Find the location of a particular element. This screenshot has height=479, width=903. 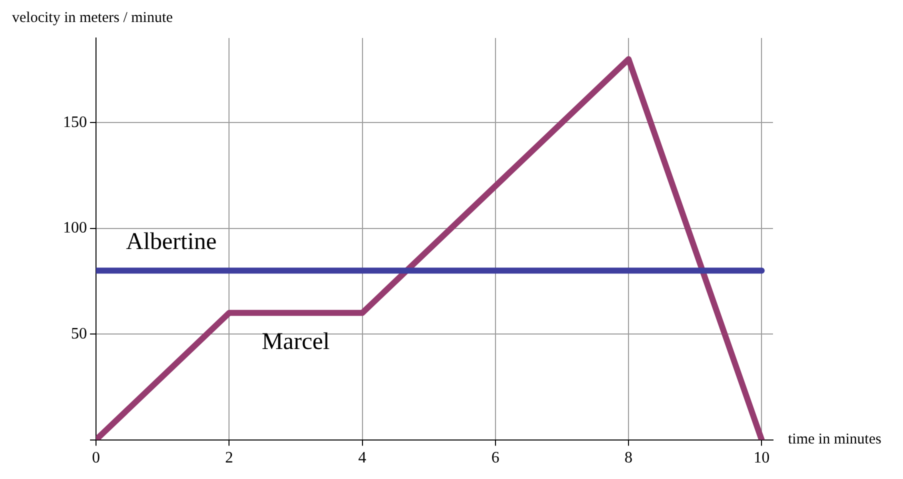

series-label: Albertine is located at coordinates (171, 241).